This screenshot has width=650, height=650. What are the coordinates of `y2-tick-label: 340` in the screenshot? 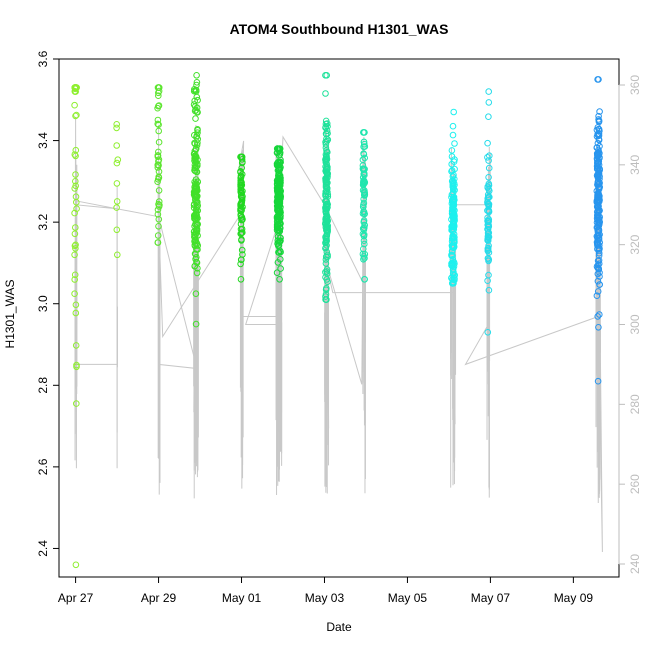 It's located at (635, 165).